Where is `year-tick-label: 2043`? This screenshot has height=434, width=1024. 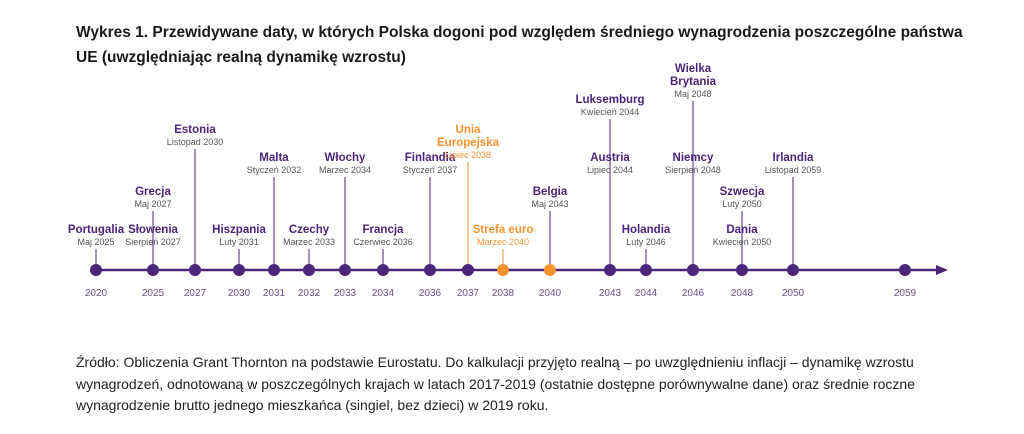 year-tick-label: 2043 is located at coordinates (610, 293).